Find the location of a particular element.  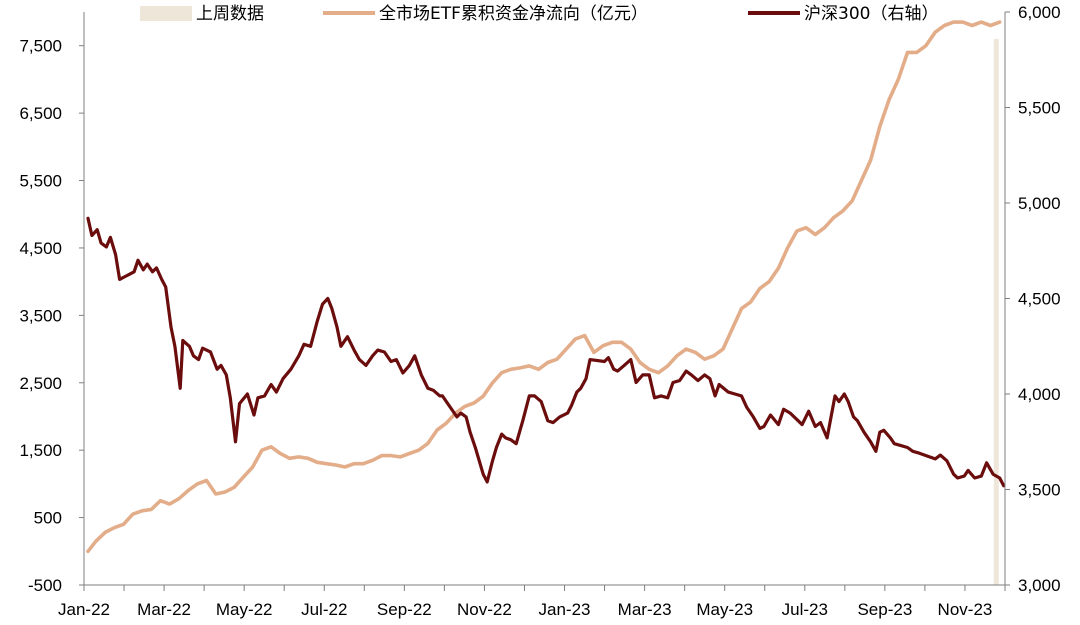

y-left-tick-label: 500 is located at coordinates (48, 518).